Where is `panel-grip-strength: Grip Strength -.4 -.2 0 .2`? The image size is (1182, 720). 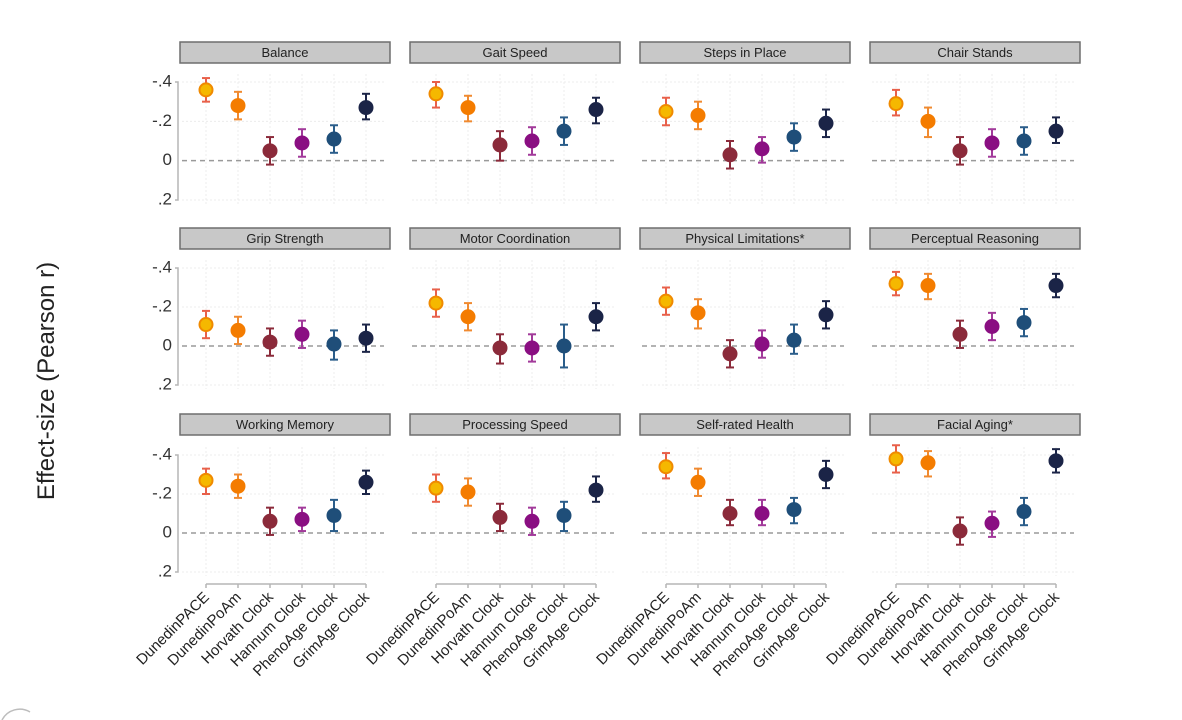 panel-grip-strength: Grip Strength -.4 -.2 0 .2 is located at coordinates (271, 310).